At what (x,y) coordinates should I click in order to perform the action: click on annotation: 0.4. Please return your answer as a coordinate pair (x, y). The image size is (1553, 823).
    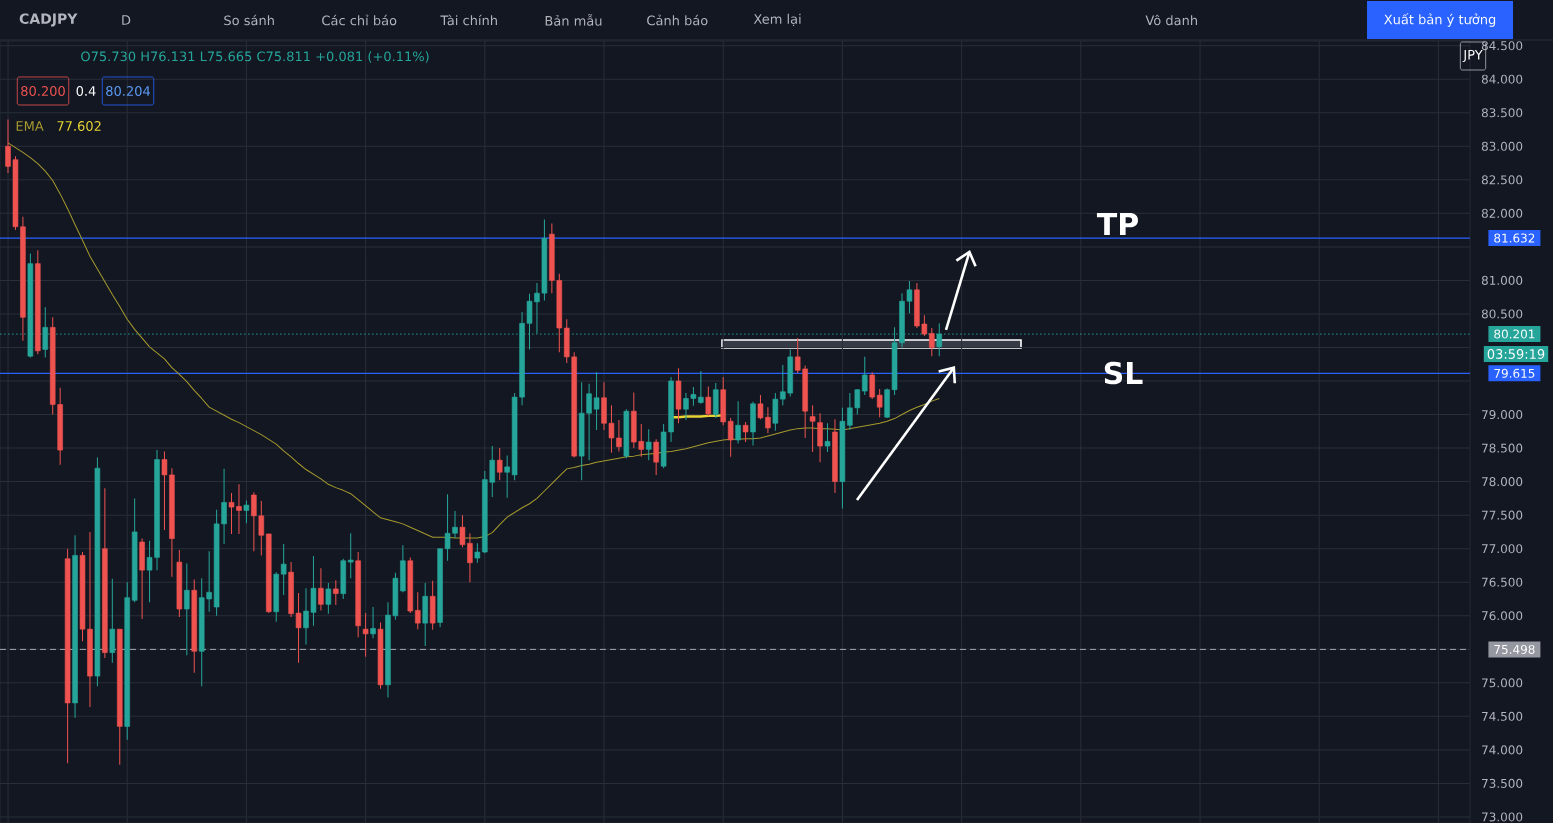
    Looking at the image, I should click on (86, 91).